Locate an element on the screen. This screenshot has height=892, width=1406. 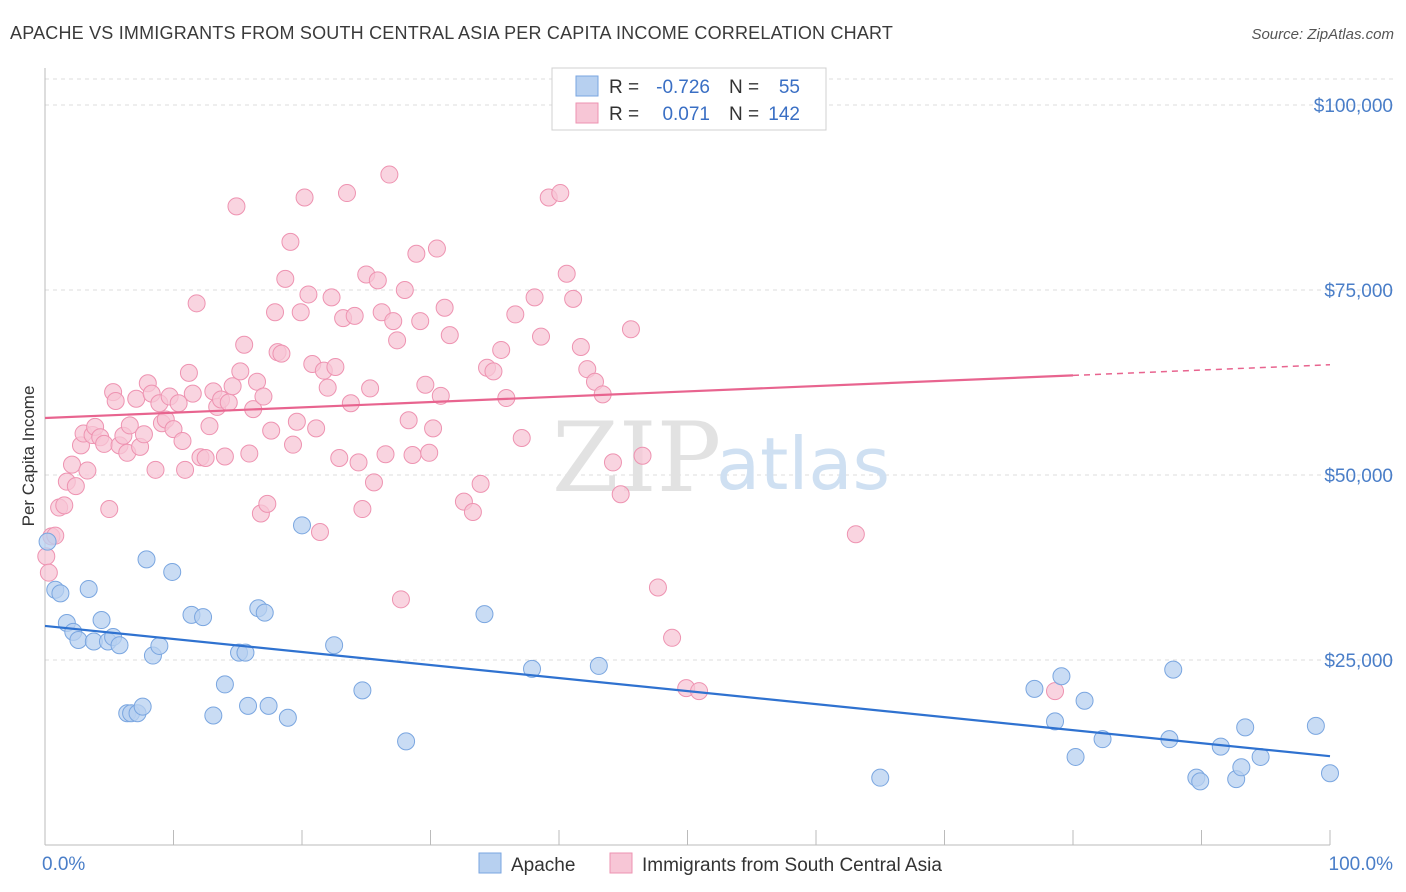
y-axis-label: Per Capita Income is located at coordinates (28, 456).